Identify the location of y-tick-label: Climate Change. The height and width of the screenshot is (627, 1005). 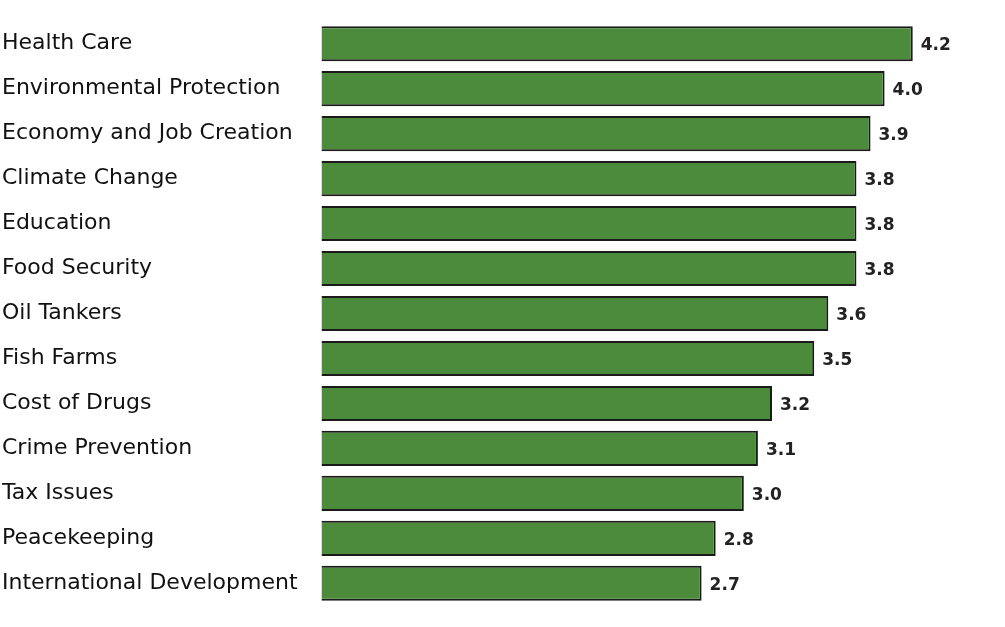
(90, 177).